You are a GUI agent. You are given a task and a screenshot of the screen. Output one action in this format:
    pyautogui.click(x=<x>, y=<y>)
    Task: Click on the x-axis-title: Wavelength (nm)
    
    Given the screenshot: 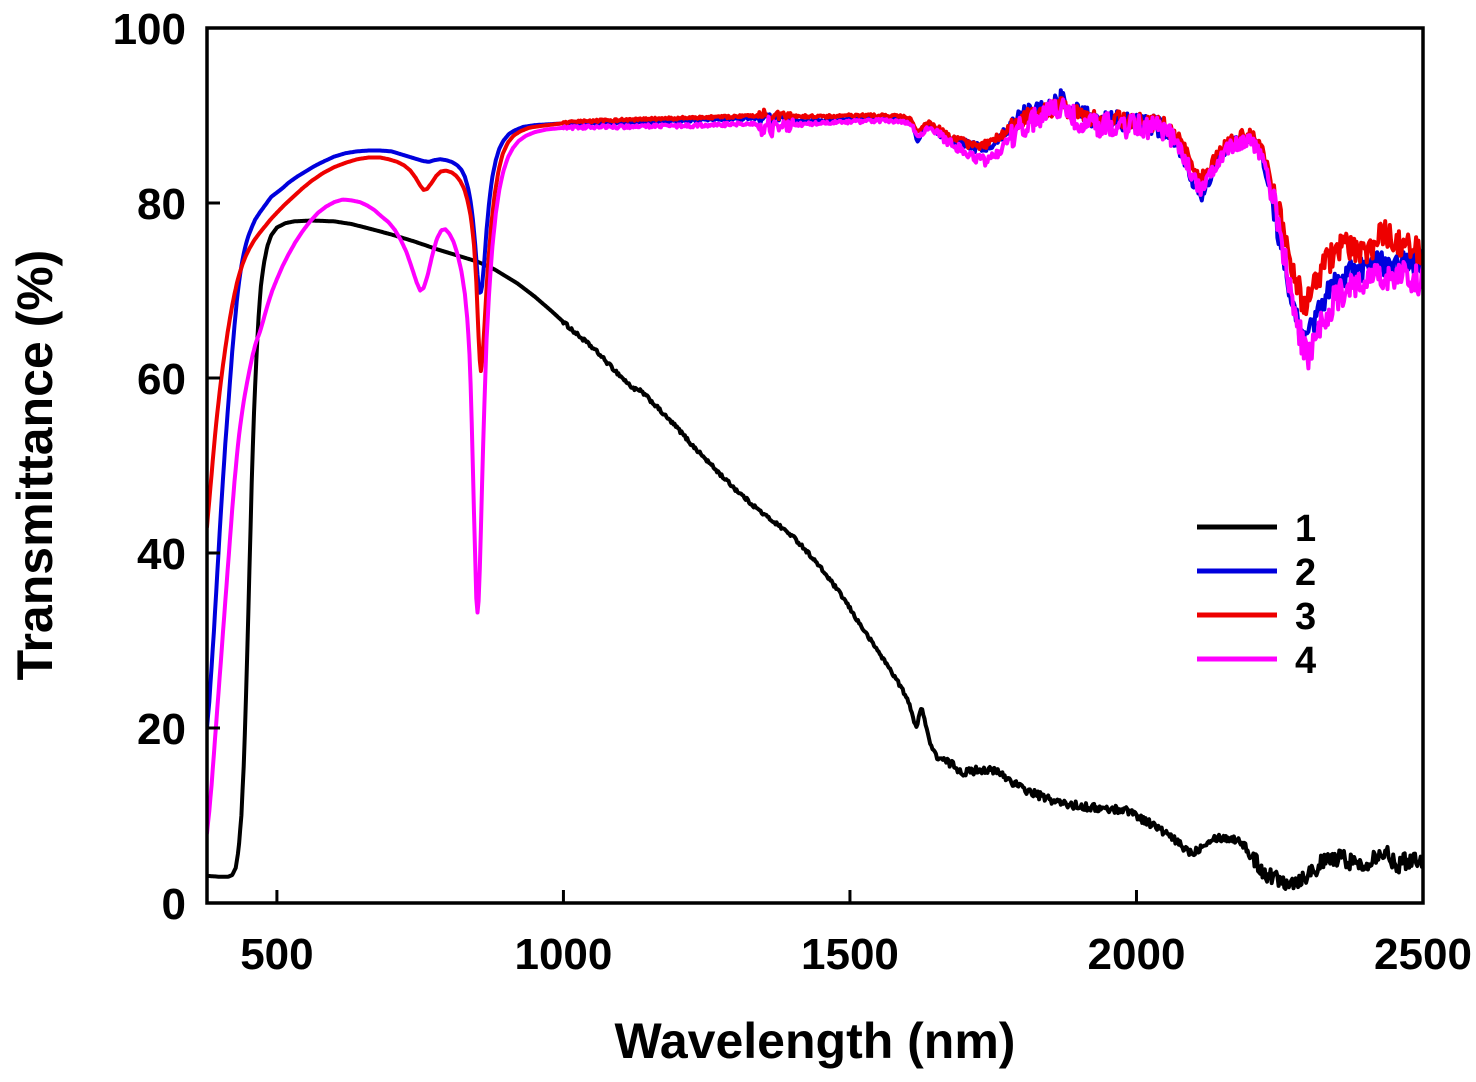 What is the action you would take?
    pyautogui.click(x=815, y=1041)
    